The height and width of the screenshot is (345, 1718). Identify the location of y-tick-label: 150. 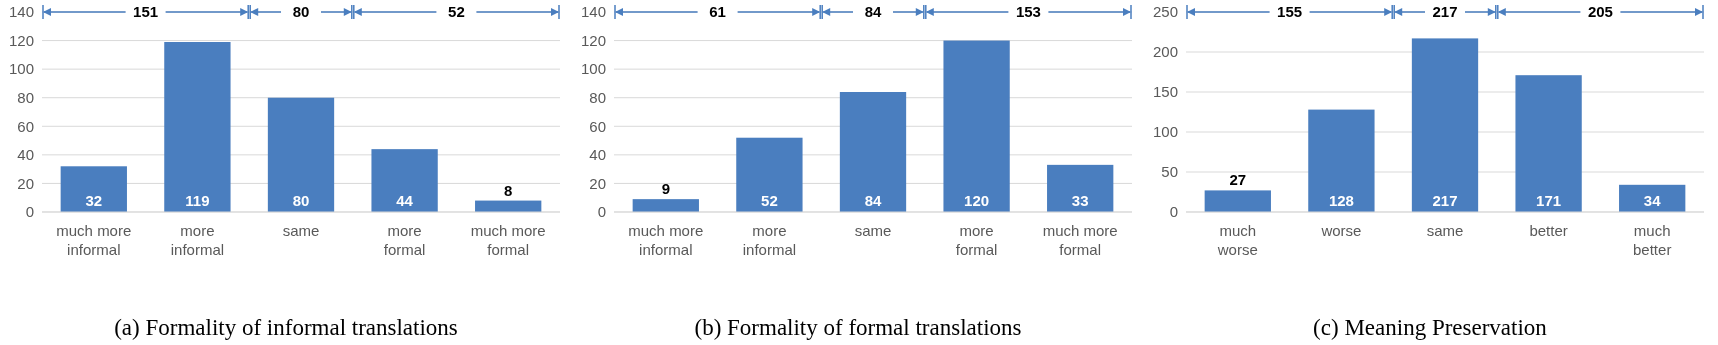
(1165, 92).